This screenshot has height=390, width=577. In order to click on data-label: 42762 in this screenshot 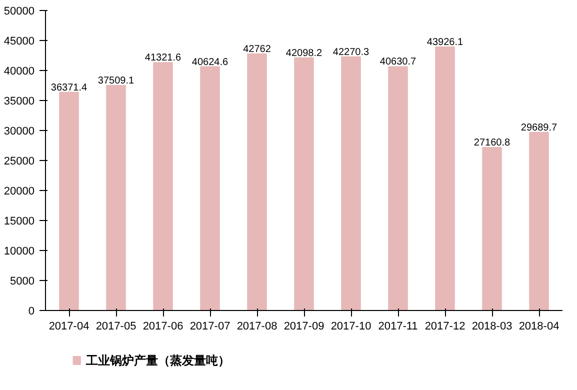, I will do `click(257, 49)`.